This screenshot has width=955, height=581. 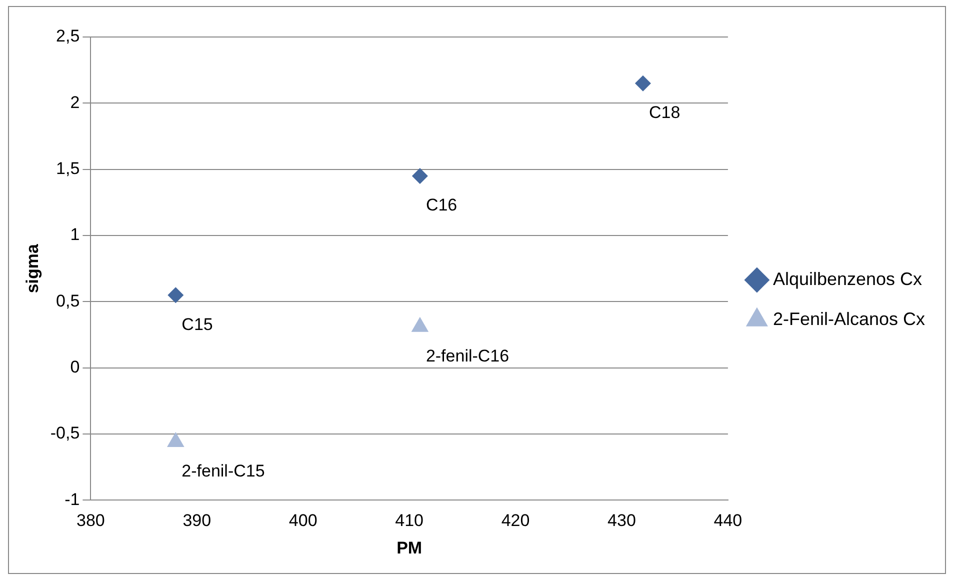 What do you see at coordinates (197, 520) in the screenshot?
I see `x-tick-label: 390` at bounding box center [197, 520].